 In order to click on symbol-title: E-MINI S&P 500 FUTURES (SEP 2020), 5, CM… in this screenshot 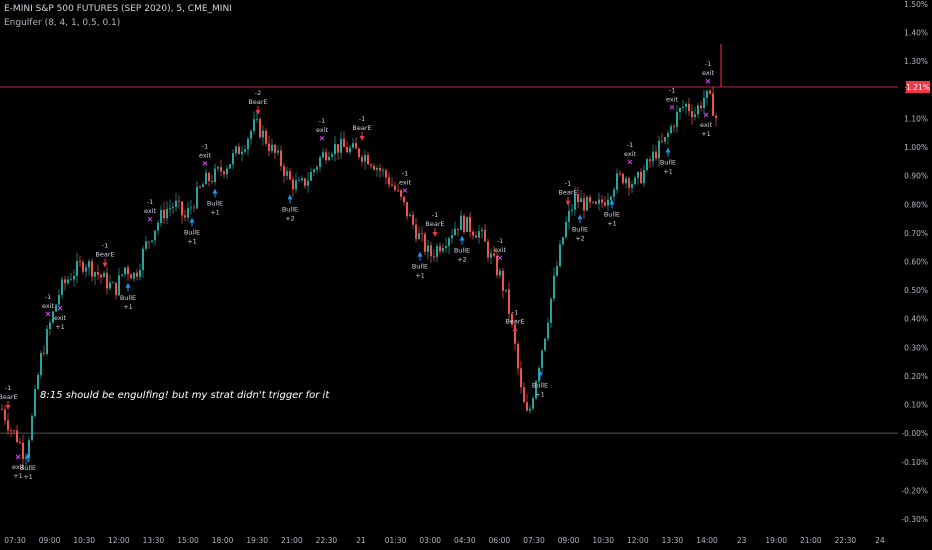, I will do `click(118, 9)`.